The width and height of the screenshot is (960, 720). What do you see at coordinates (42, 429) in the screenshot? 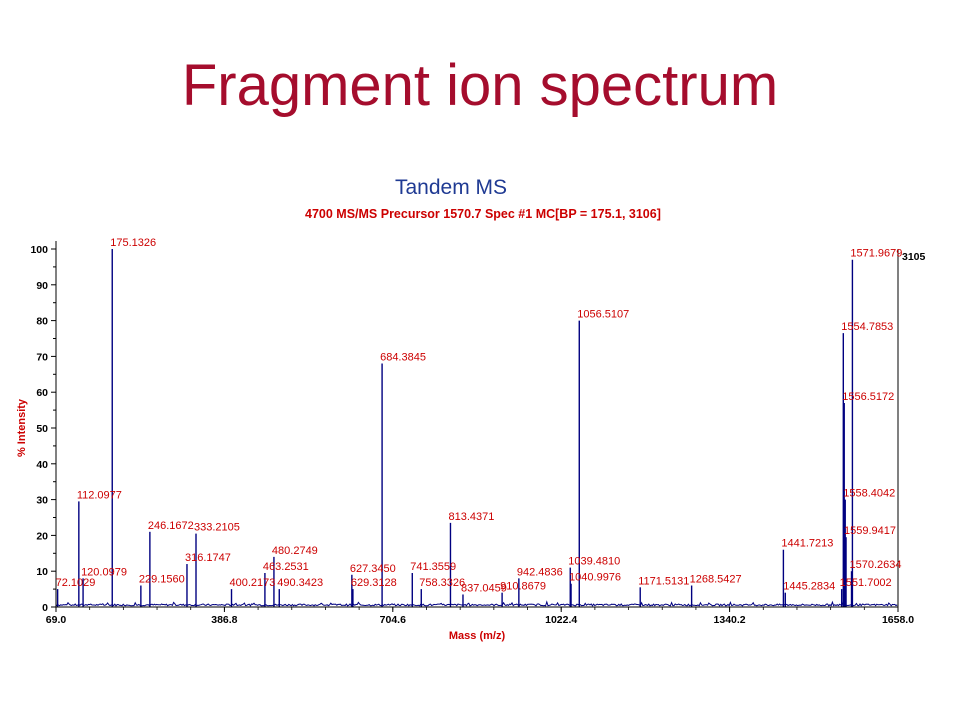
I see `y-tick-label: 50` at bounding box center [42, 429].